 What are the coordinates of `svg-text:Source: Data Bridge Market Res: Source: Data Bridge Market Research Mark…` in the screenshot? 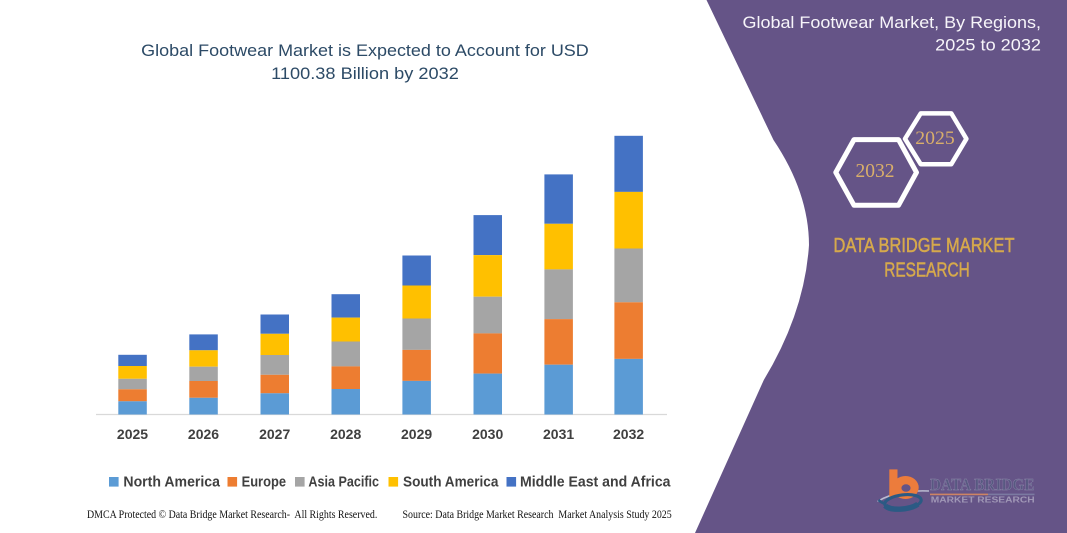 It's located at (537, 514).